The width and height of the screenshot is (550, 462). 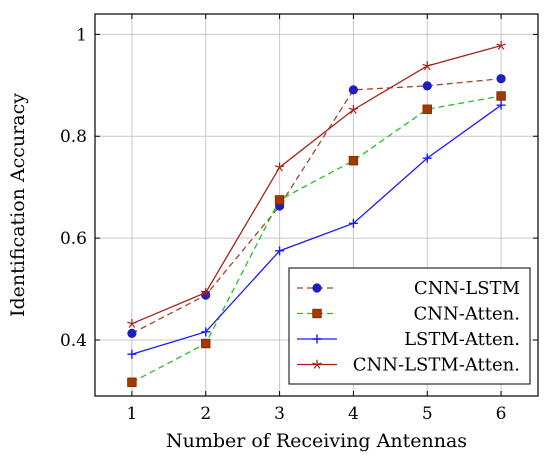 I want to click on y-tick-label: 1, so click(x=81, y=35).